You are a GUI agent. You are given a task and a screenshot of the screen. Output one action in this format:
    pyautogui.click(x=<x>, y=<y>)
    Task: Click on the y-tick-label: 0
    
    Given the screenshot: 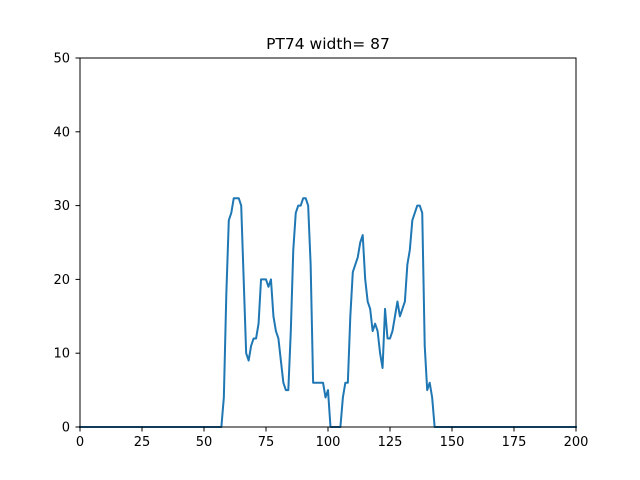 What is the action you would take?
    pyautogui.click(x=66, y=428)
    